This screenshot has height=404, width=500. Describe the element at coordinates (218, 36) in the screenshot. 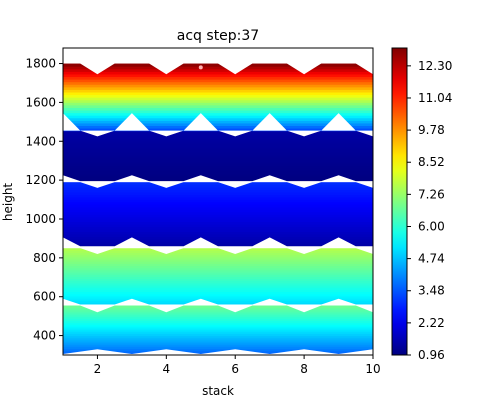

I see `chart-title: acq step:37` at that location.